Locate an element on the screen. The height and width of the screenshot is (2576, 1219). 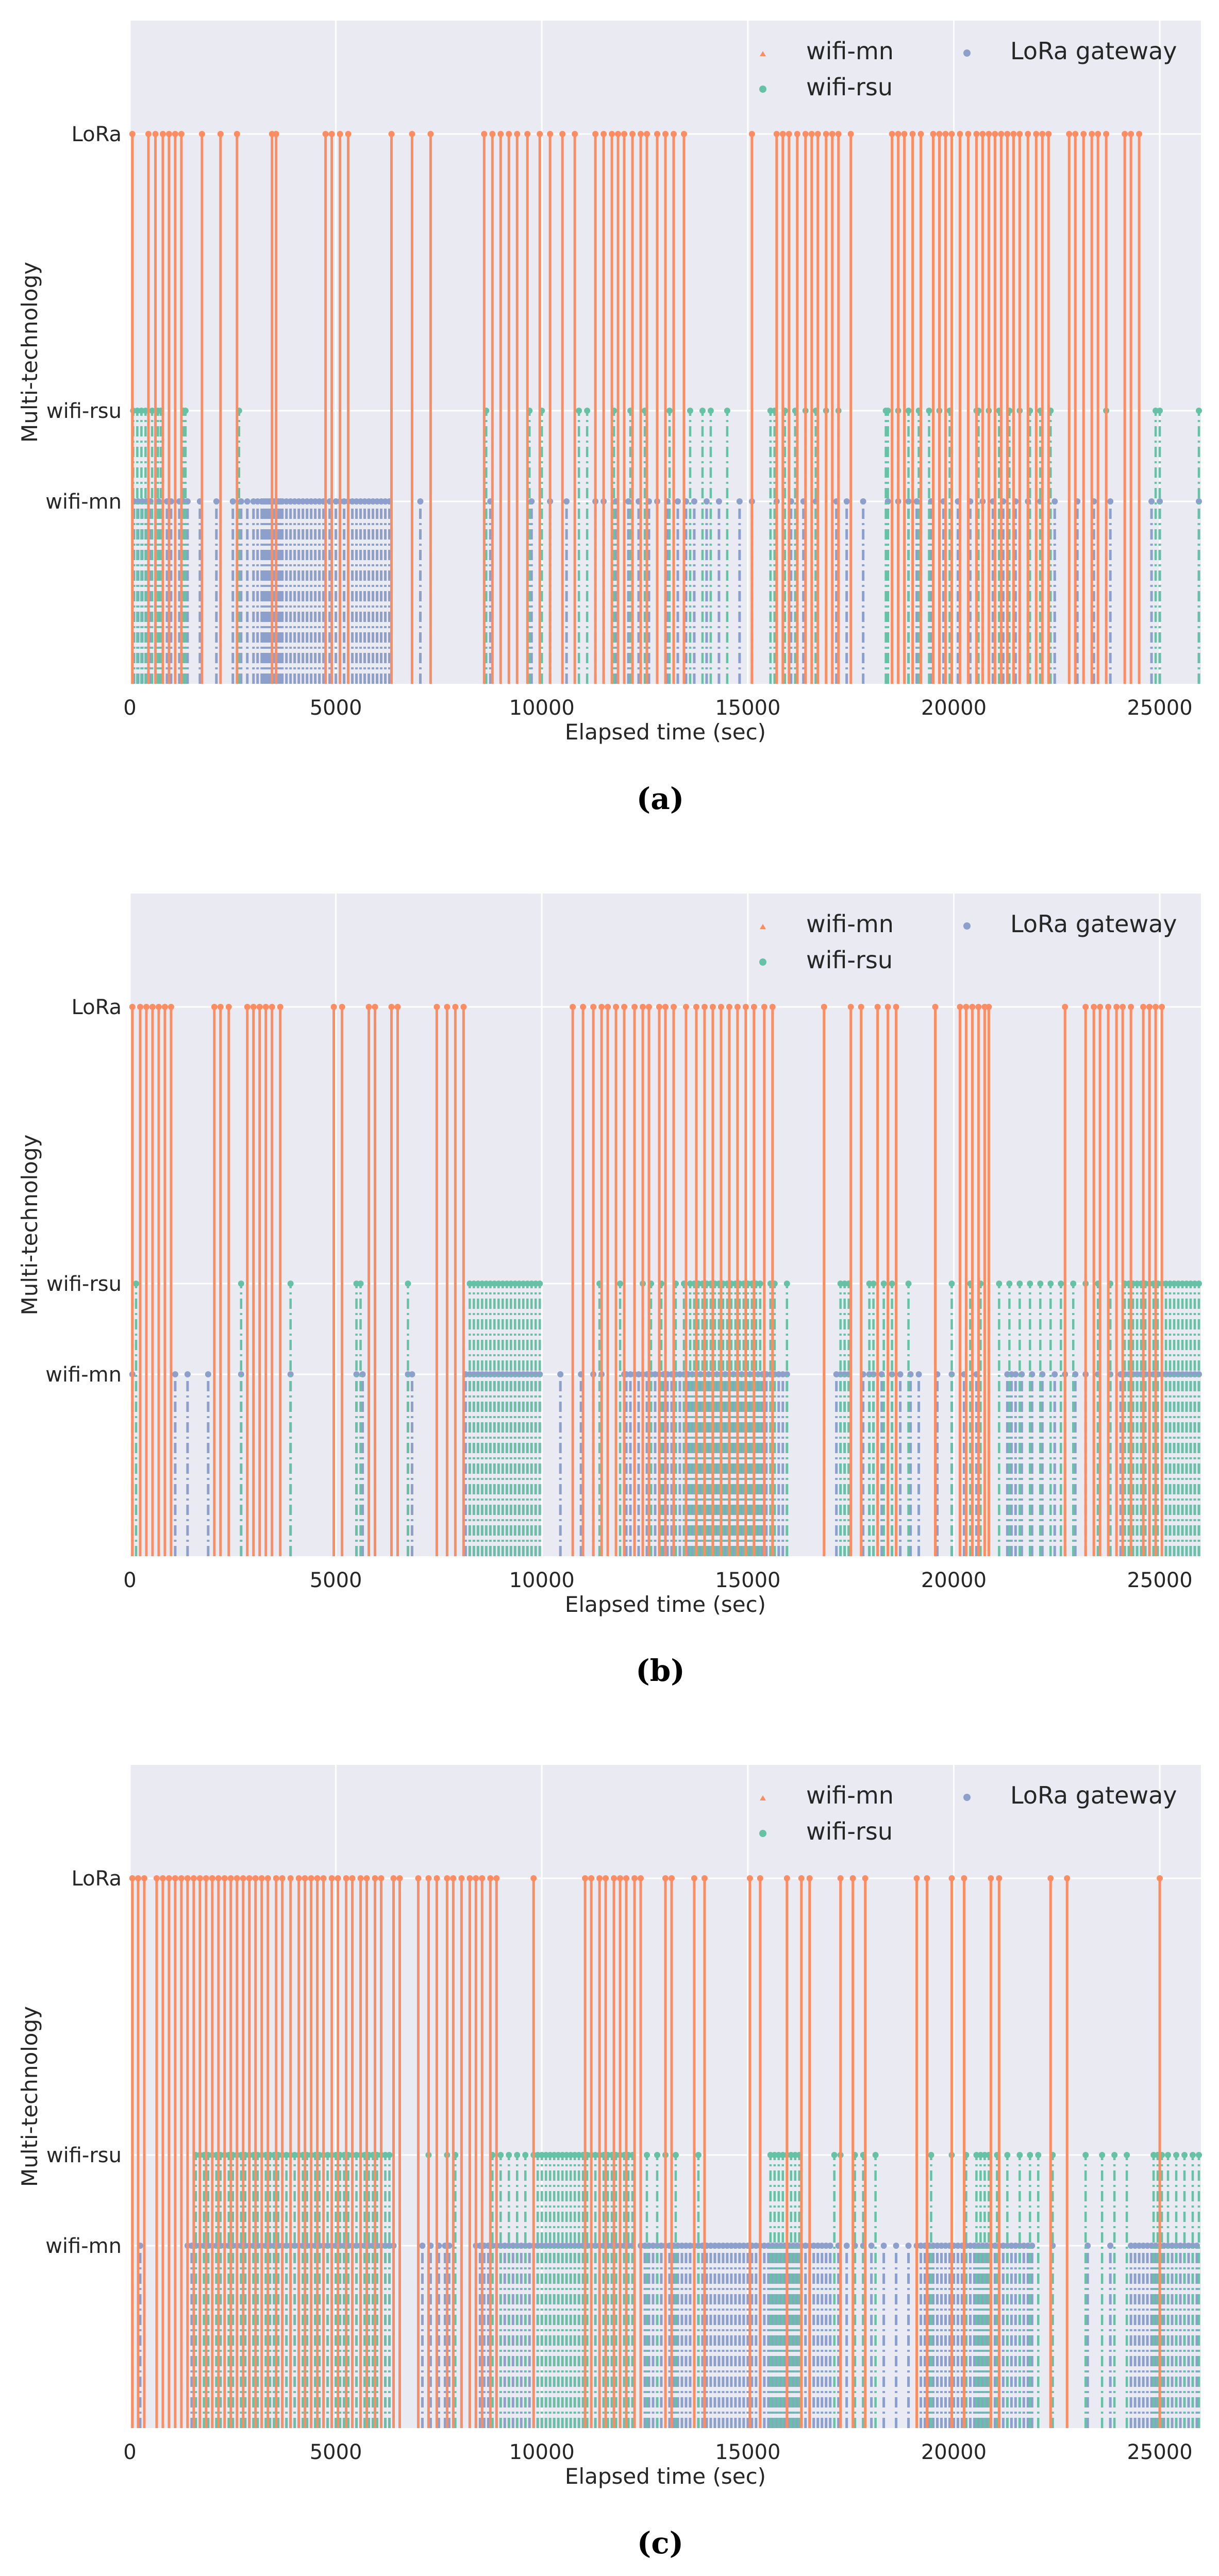
x-tick-label: 20000 is located at coordinates (954, 1580).